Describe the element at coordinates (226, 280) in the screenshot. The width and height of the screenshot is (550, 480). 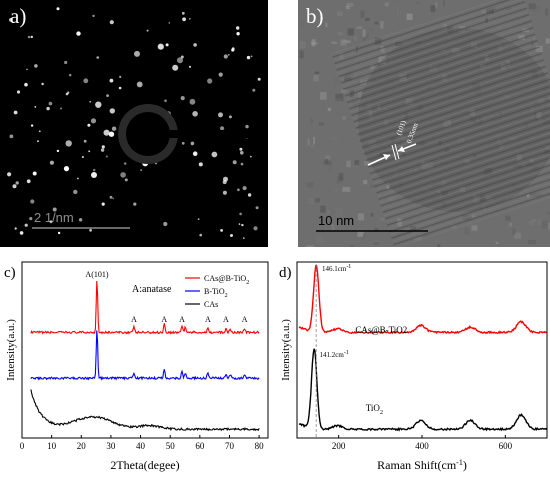
I see `legend-label: CAs@B-TiO2` at that location.